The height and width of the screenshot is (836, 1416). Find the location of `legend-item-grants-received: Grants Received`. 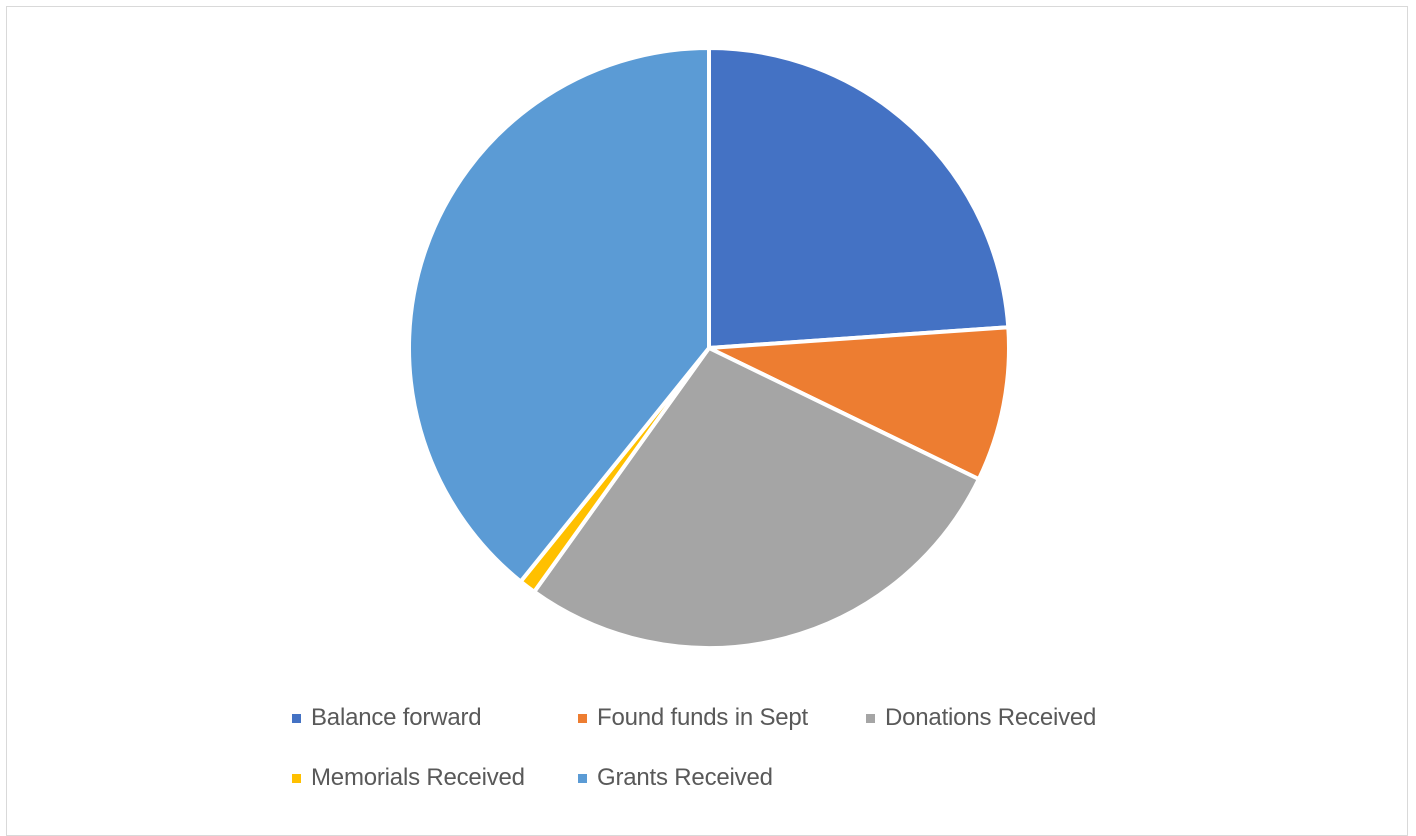

legend-item-grants-received: Grants Received is located at coordinates (675, 778).